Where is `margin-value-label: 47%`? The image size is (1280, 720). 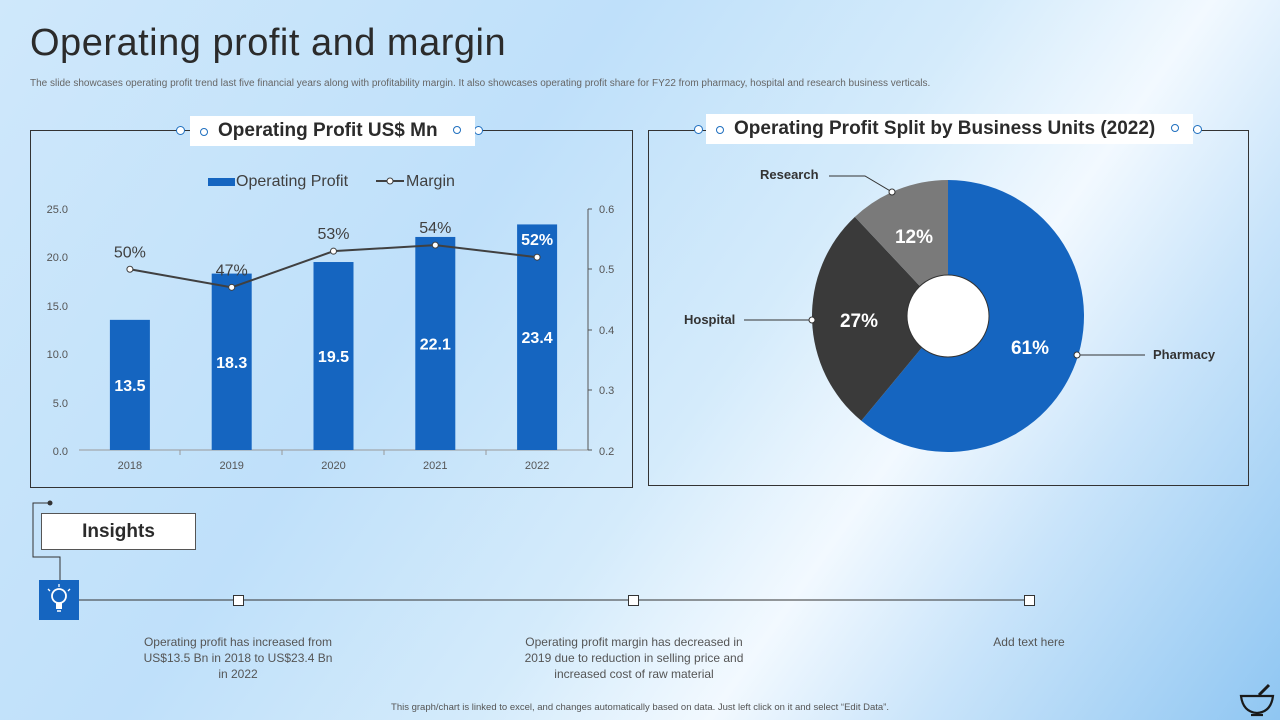 margin-value-label: 47% is located at coordinates (232, 270).